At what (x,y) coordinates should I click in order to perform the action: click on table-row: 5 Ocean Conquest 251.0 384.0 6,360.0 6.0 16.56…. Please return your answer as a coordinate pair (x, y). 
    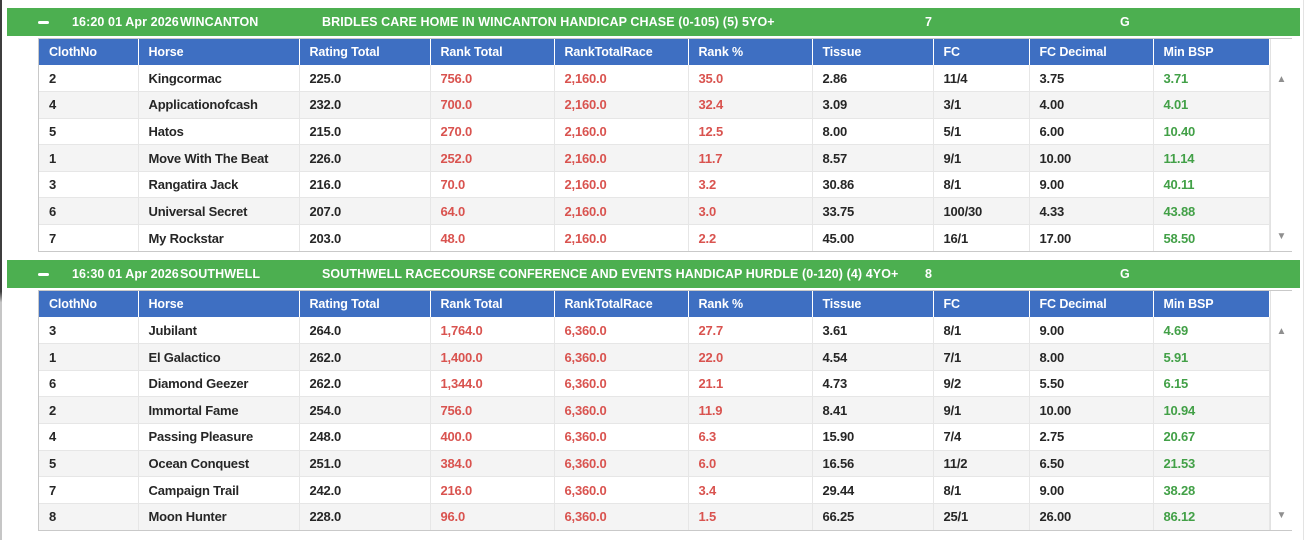
    Looking at the image, I should click on (654, 464).